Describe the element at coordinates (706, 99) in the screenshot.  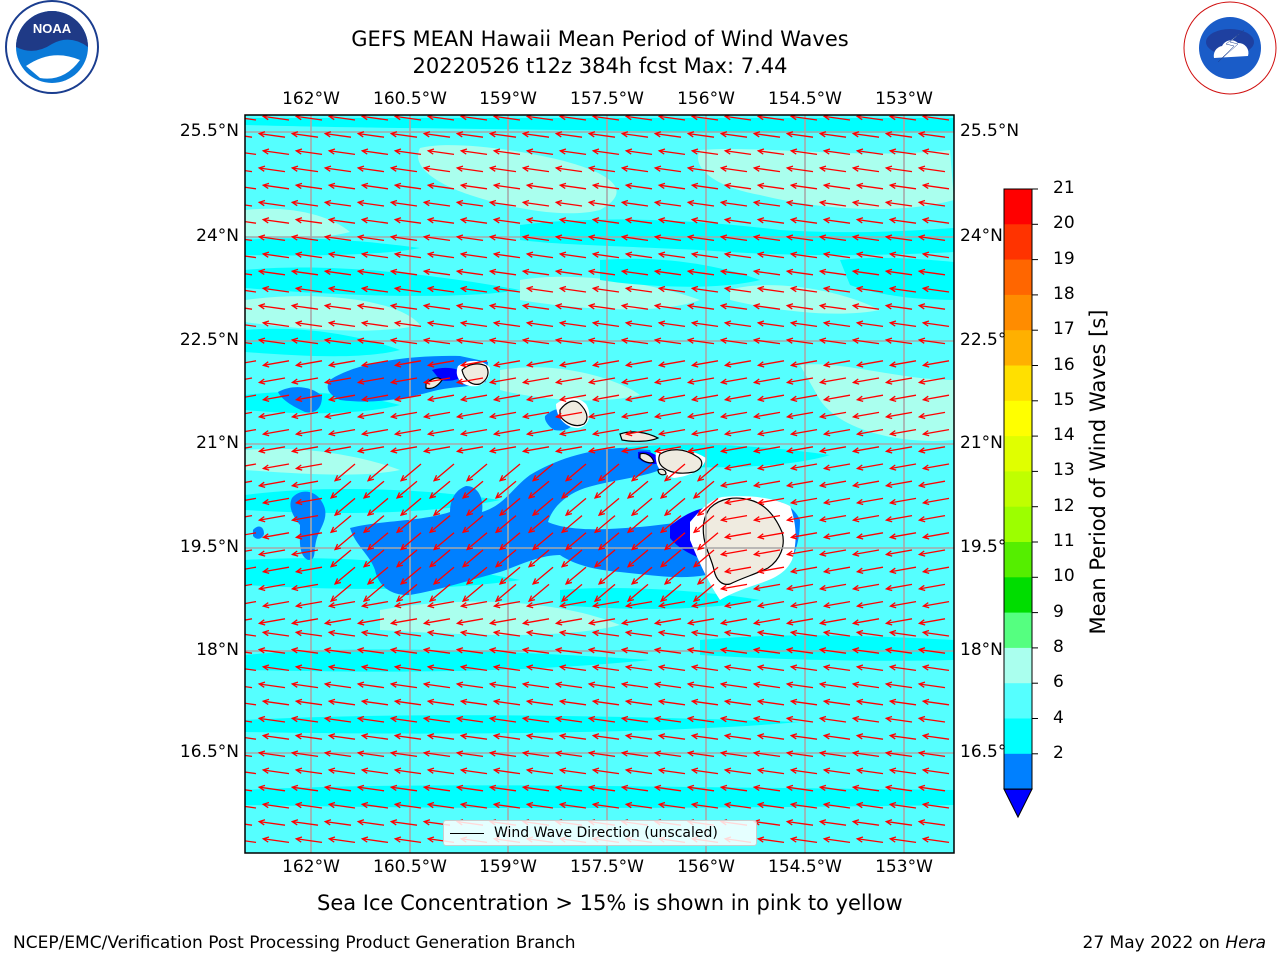
I see `lon-tick-label-top: 156°W` at that location.